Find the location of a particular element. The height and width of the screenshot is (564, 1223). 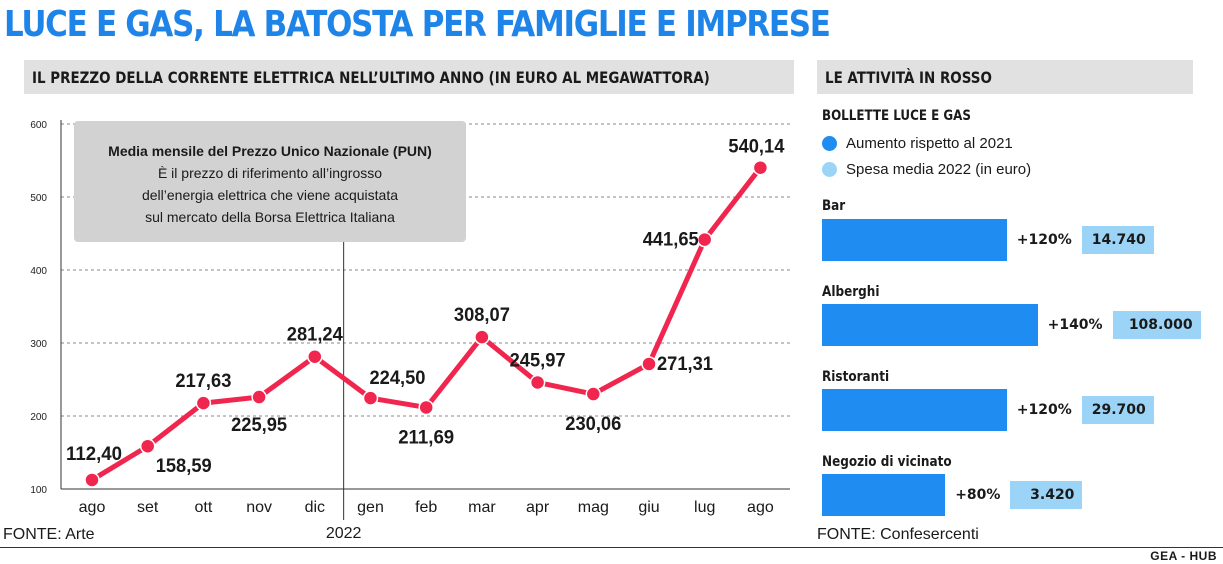

data-label: 441,65 is located at coordinates (671, 240).